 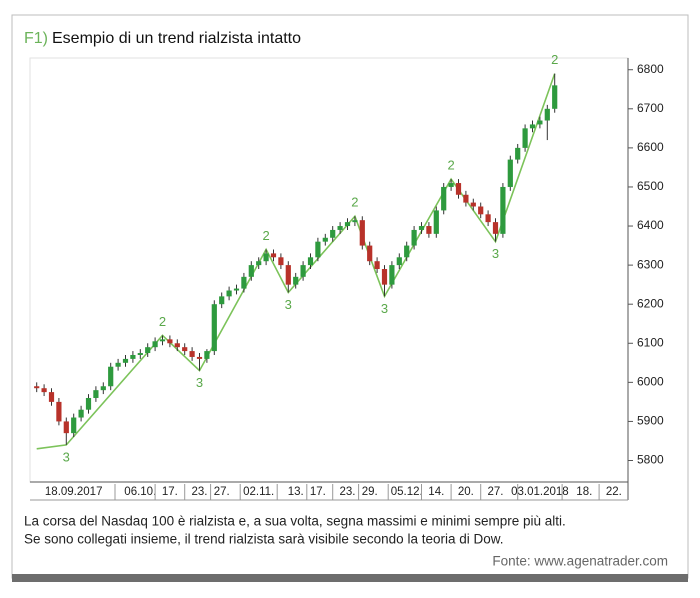 I want to click on y-tick-label: 6000, so click(x=650, y=382).